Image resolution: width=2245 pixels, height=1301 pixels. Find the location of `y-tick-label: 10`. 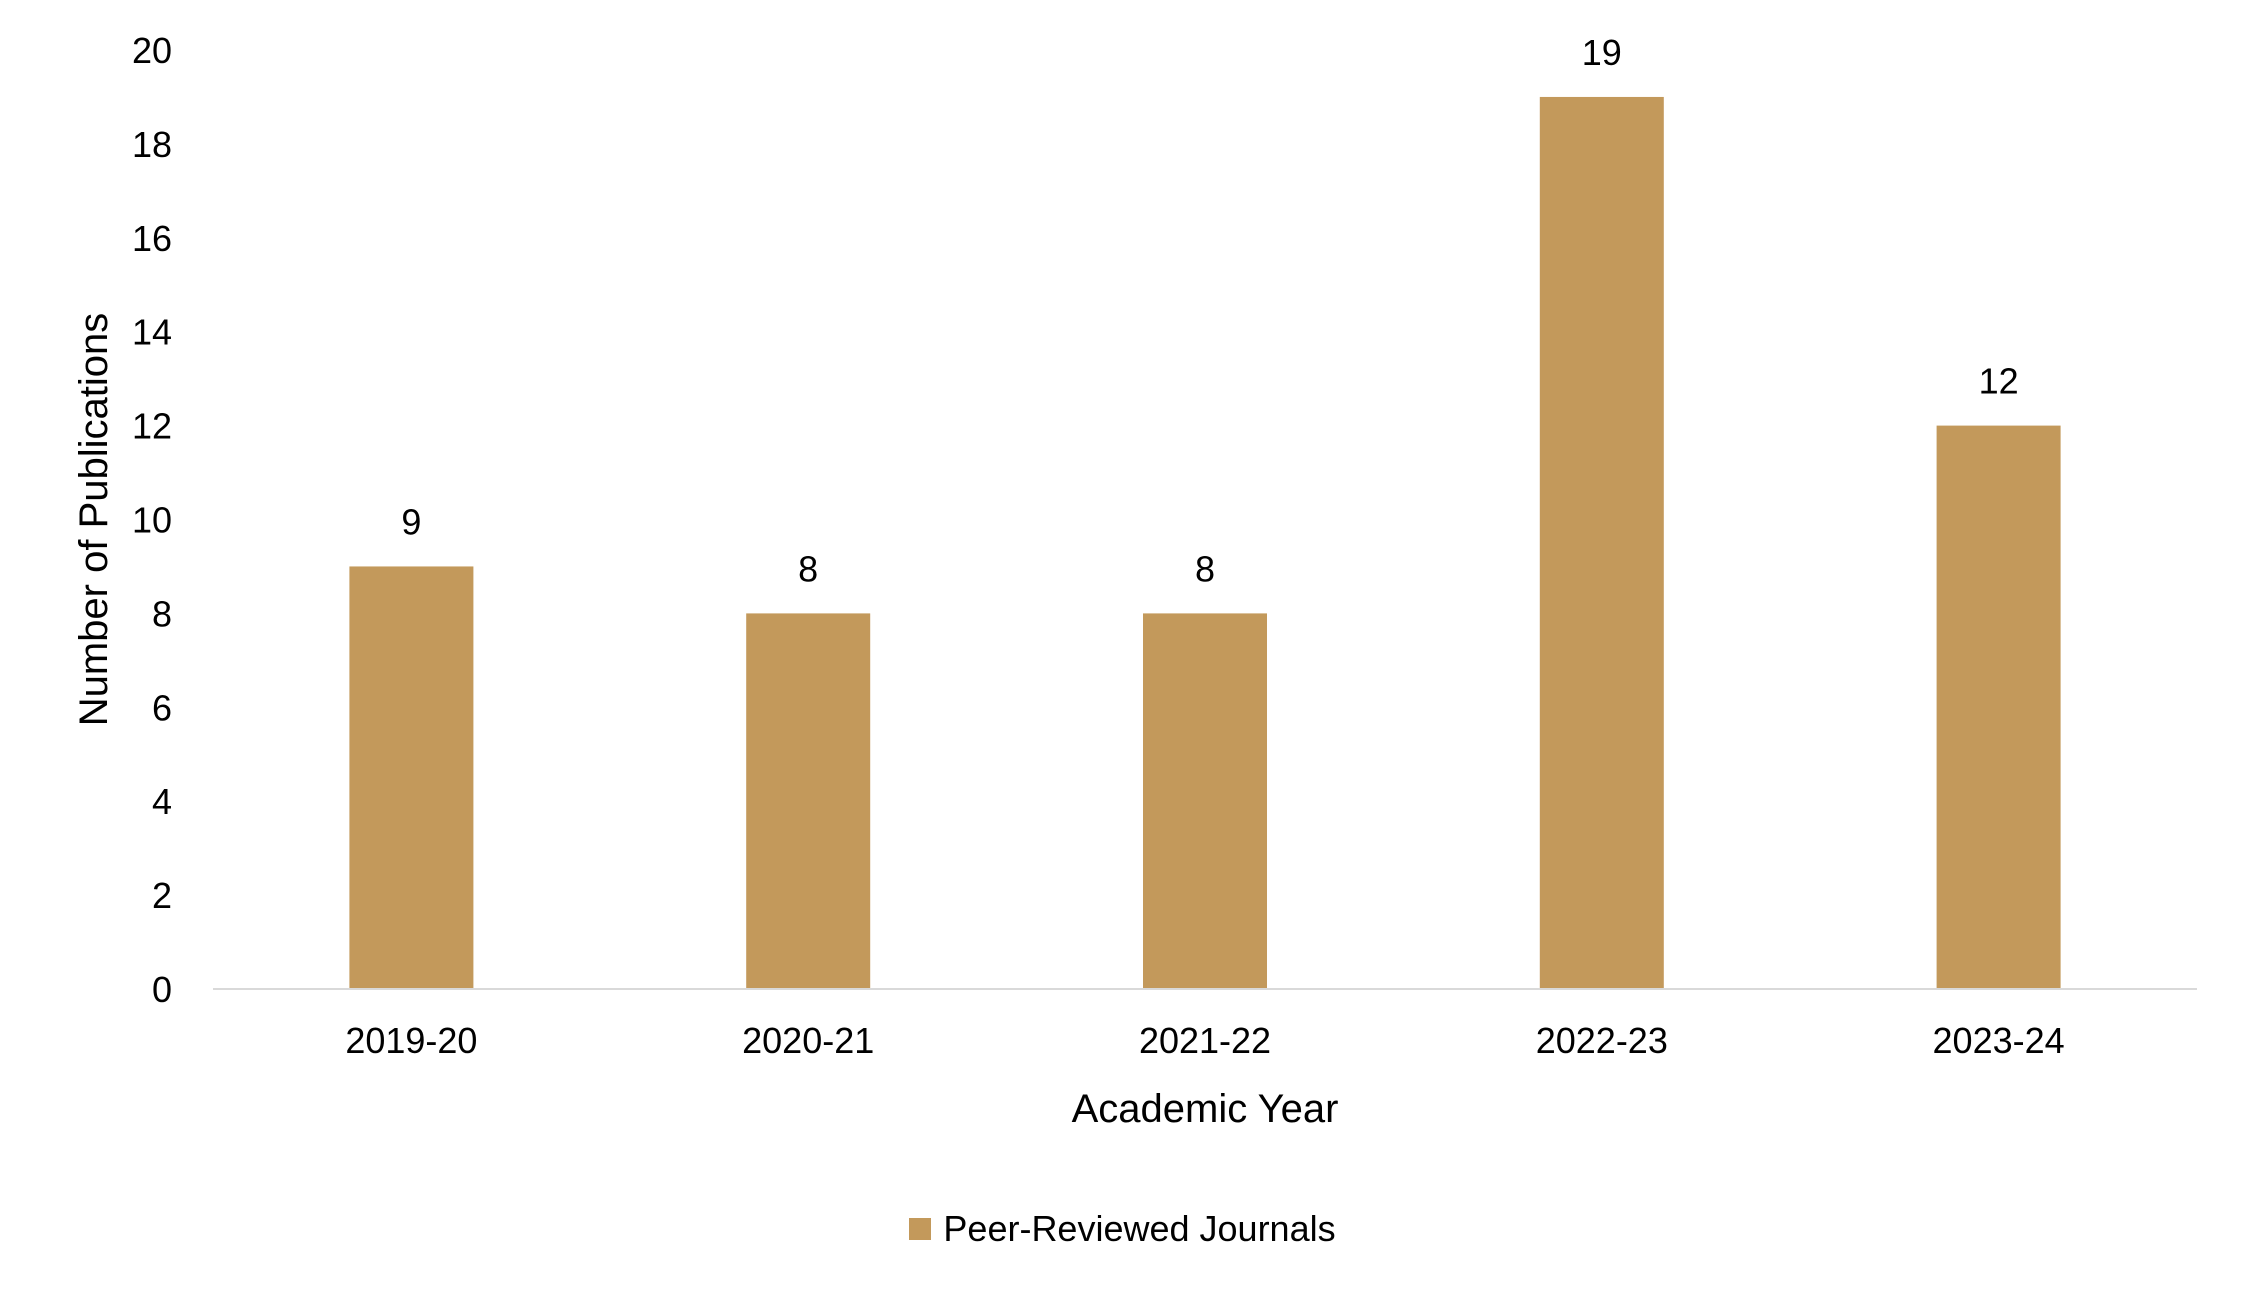

y-tick-label: 10 is located at coordinates (152, 520).